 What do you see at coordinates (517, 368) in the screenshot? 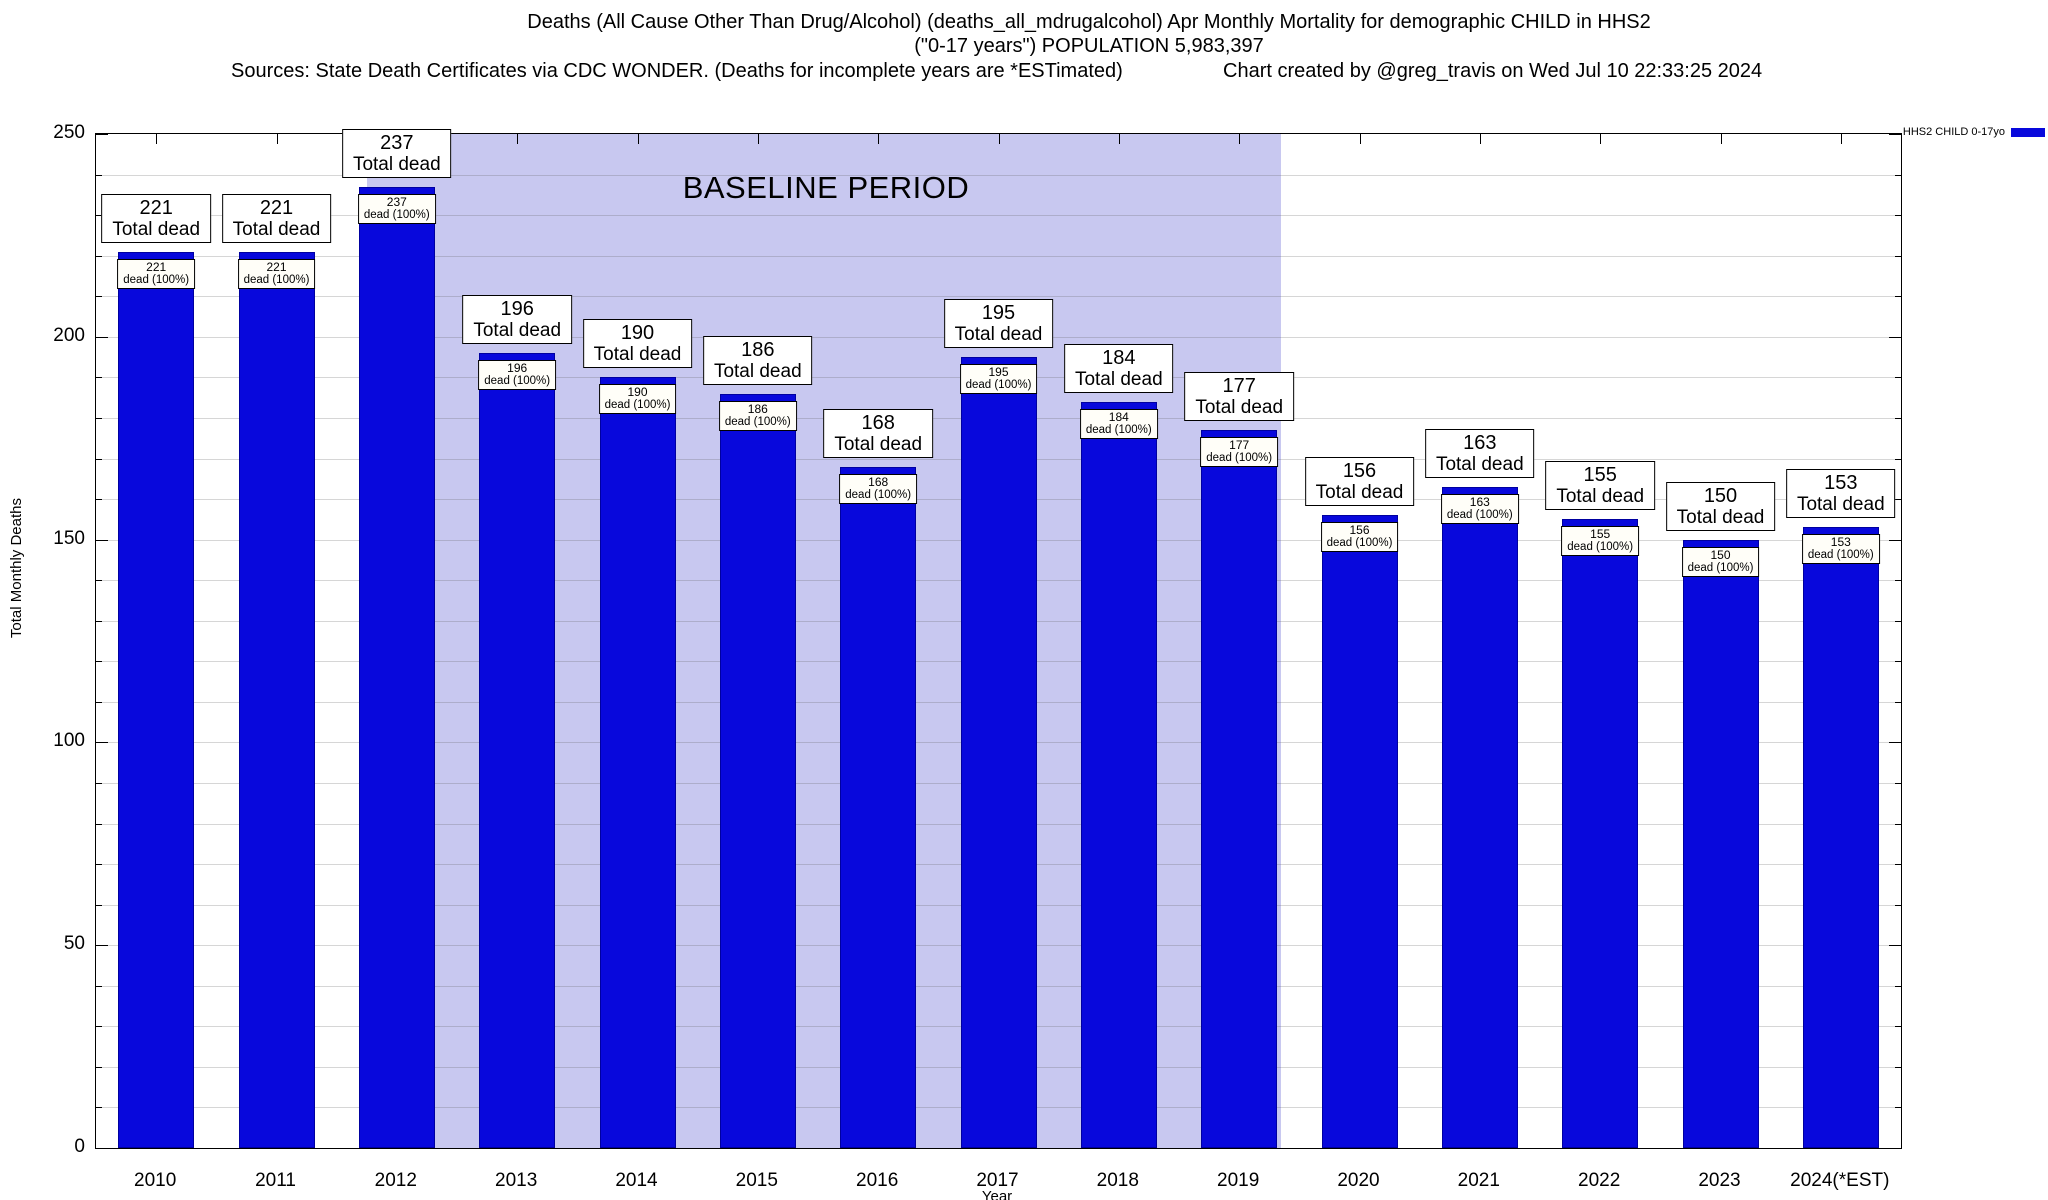
I see `bar-inner-value: 196` at bounding box center [517, 368].